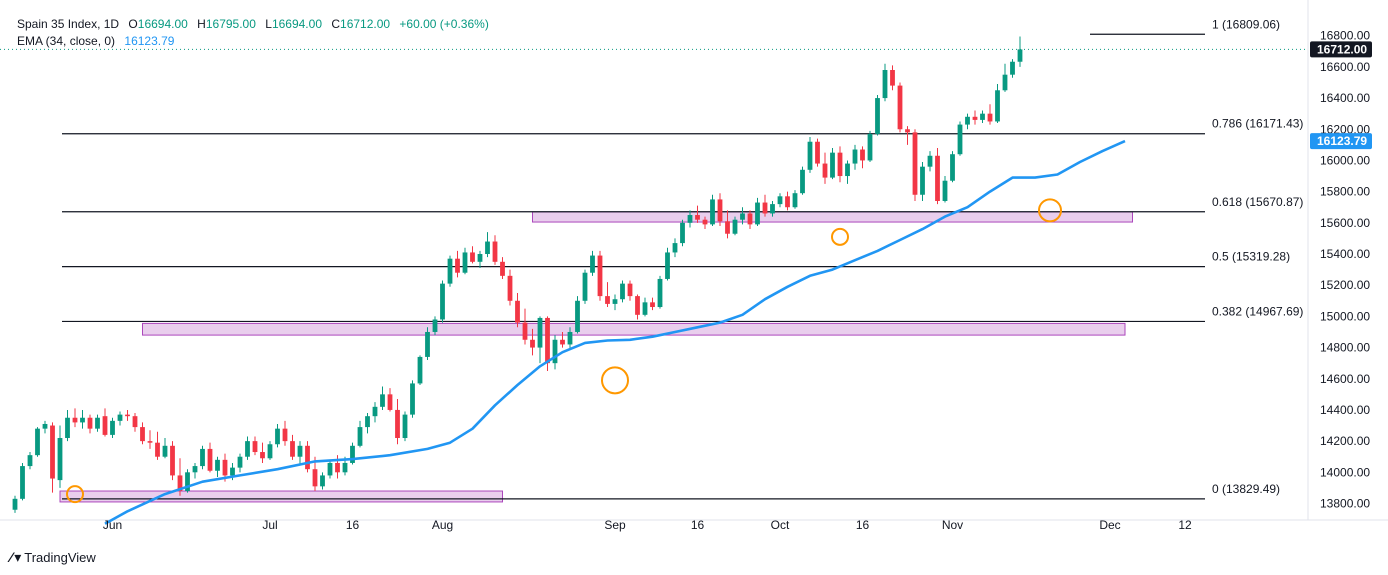 The image size is (1388, 575). What do you see at coordinates (1342, 141) in the screenshot?
I see `ema-price-badge: 16123.79` at bounding box center [1342, 141].